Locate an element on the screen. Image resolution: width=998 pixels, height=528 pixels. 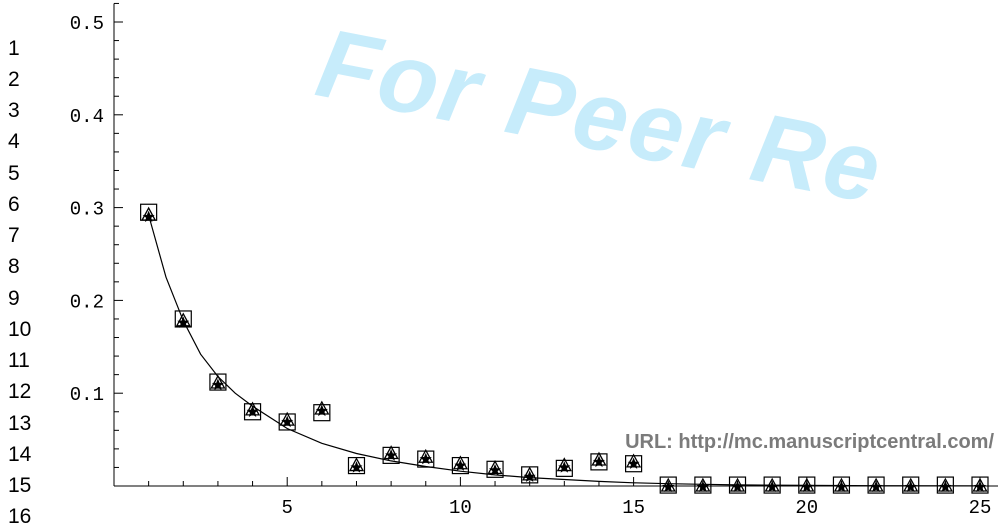
line-number: 14 is located at coordinates (20, 454).